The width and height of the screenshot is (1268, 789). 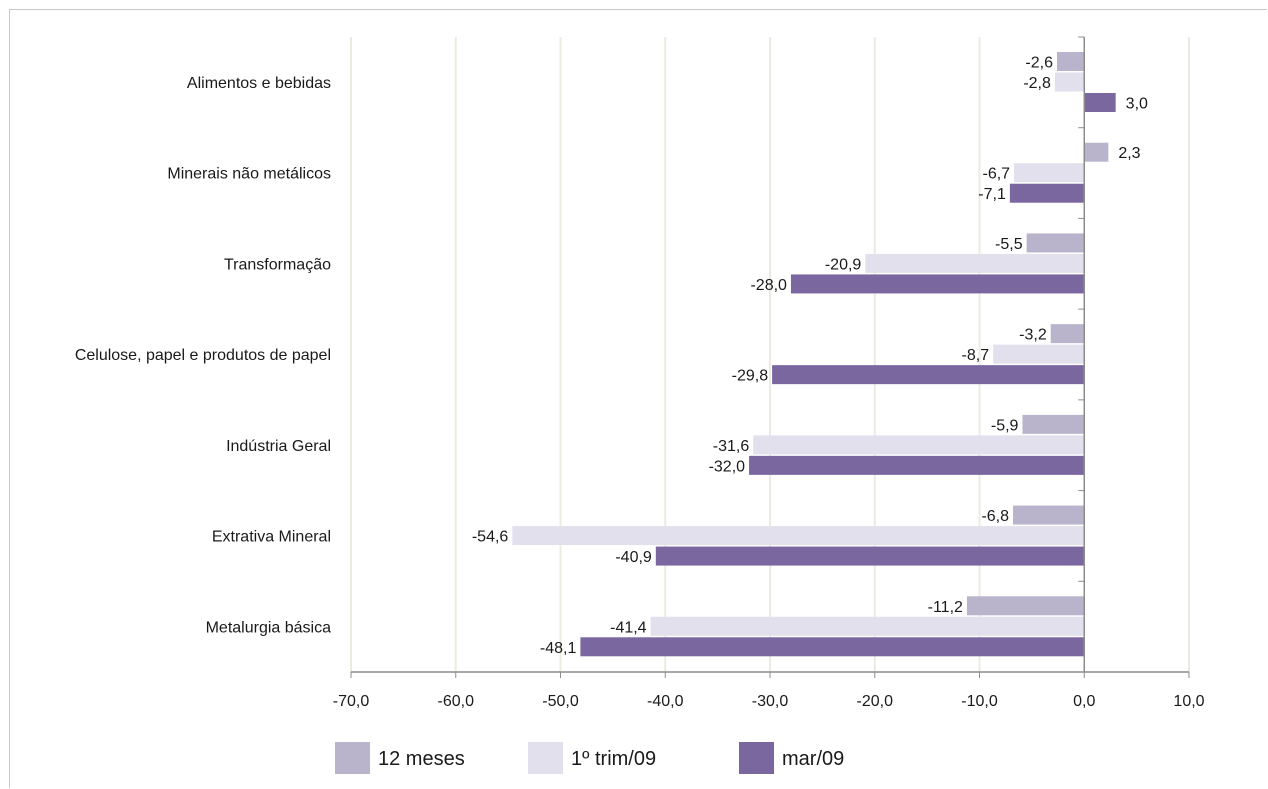 I want to click on data-label: 2,3, so click(x=1129, y=153).